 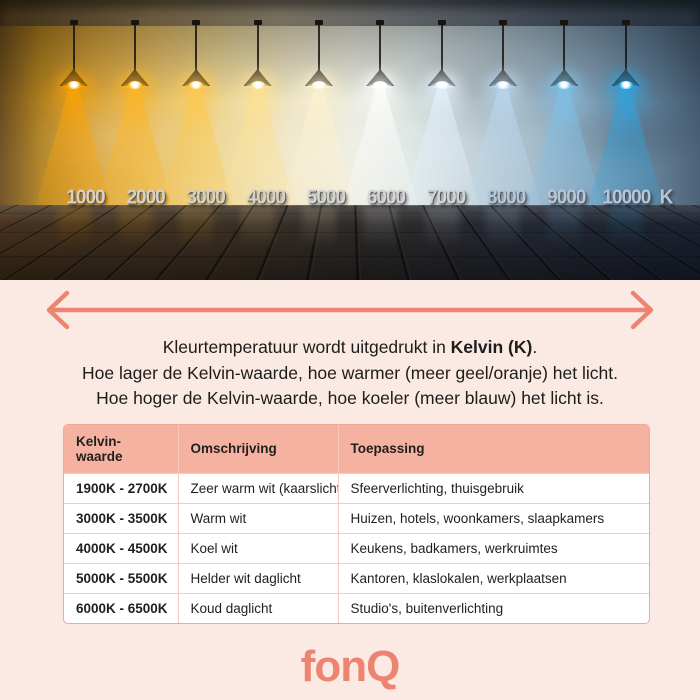 What do you see at coordinates (121, 517) in the screenshot?
I see `kelvin-range-cell: 3000K - 3500K` at bounding box center [121, 517].